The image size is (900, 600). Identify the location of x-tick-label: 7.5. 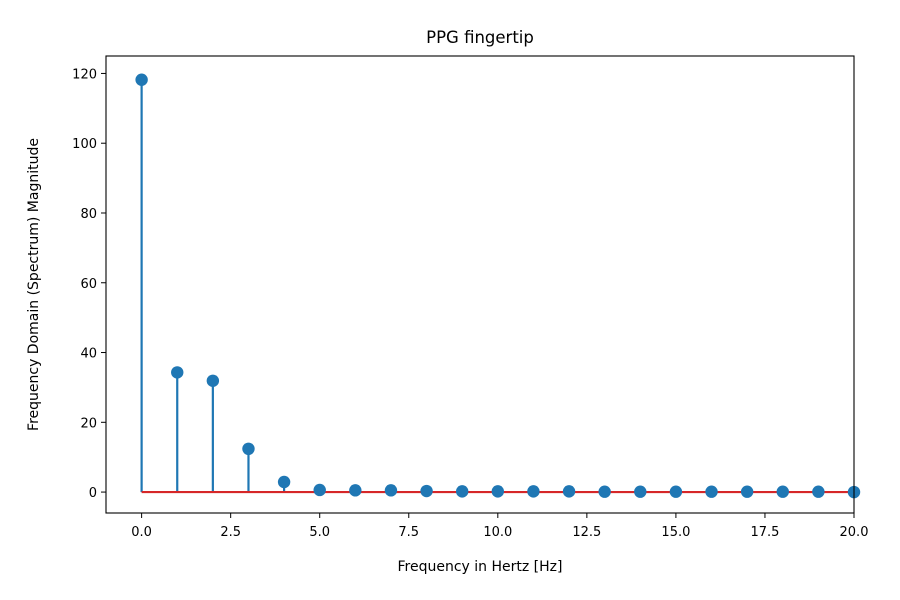
(408, 532).